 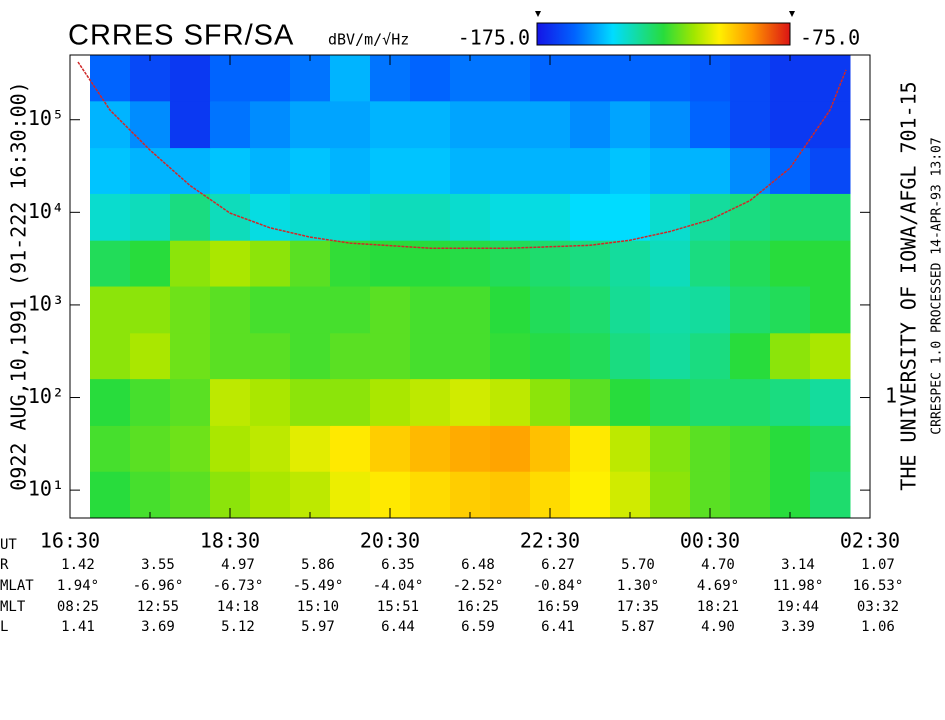 What do you see at coordinates (398, 627) in the screenshot?
I see `ephemeris-value: 6.44` at bounding box center [398, 627].